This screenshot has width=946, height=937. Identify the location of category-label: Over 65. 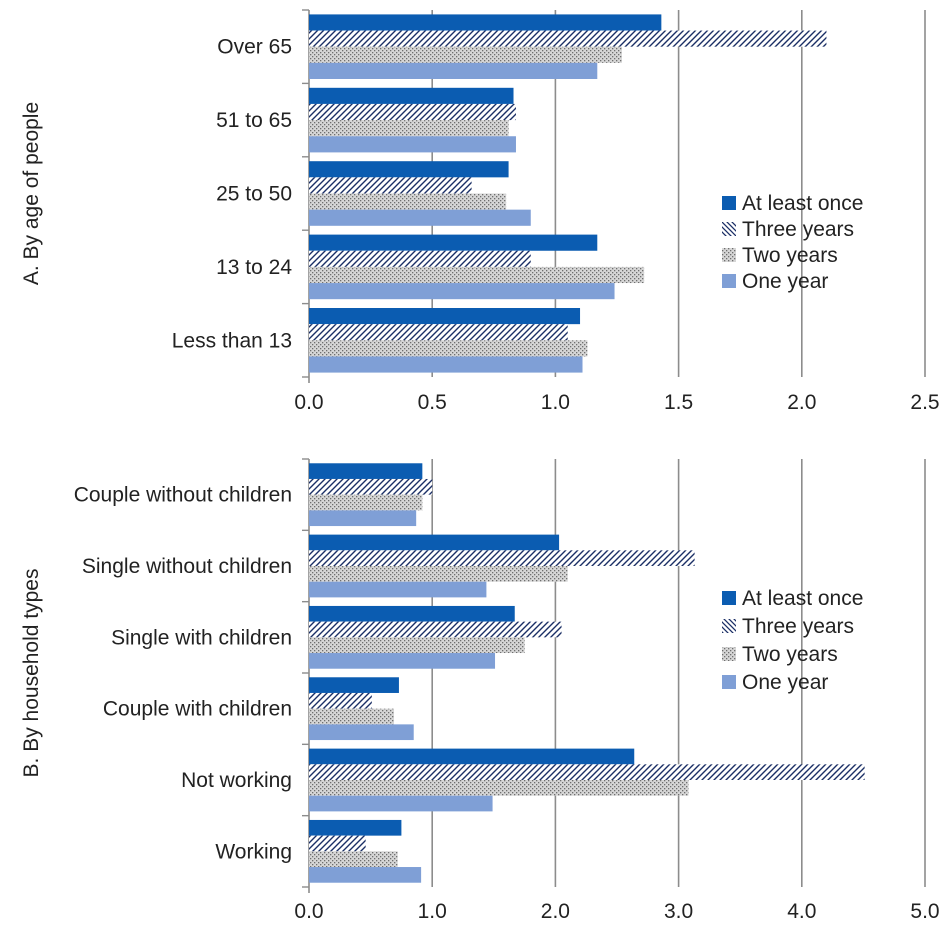
(254, 47).